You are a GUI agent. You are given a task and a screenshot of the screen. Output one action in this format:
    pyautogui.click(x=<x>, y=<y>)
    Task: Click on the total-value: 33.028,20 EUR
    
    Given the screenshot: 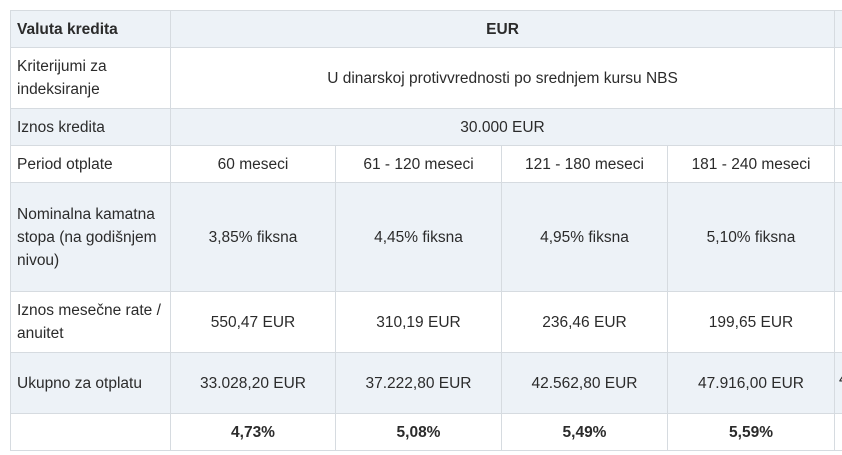 What is the action you would take?
    pyautogui.click(x=253, y=383)
    